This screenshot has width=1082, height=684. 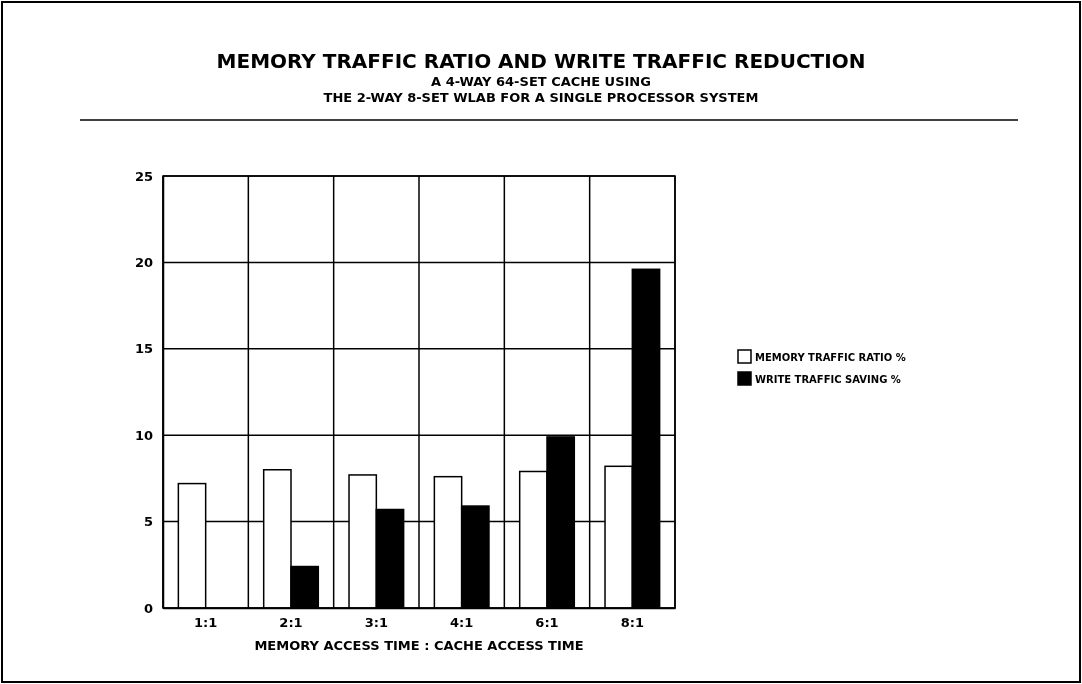 What do you see at coordinates (541, 61) in the screenshot?
I see `chart-title: MEMORY TRAFFIC RATIO AND WRITE TRAFFIC REDUCTION` at bounding box center [541, 61].